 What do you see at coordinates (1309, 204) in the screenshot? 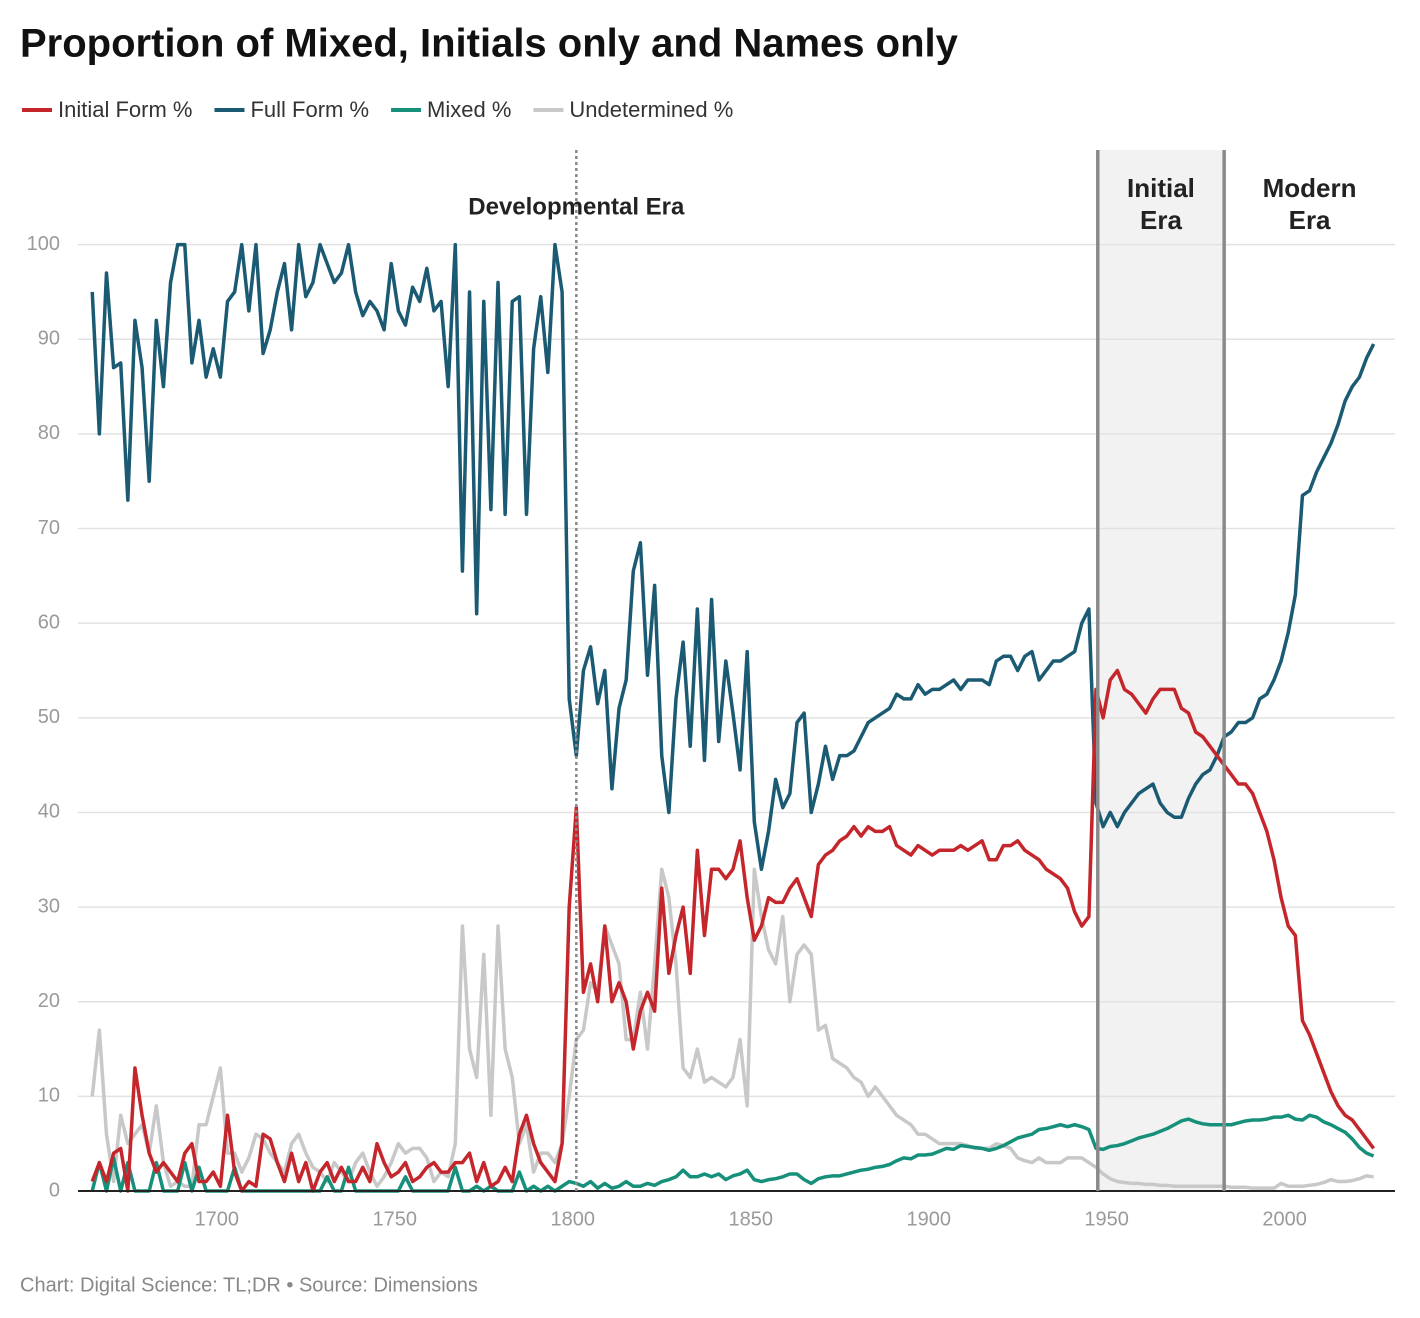
I see `era-label: Modern Era` at bounding box center [1309, 204].